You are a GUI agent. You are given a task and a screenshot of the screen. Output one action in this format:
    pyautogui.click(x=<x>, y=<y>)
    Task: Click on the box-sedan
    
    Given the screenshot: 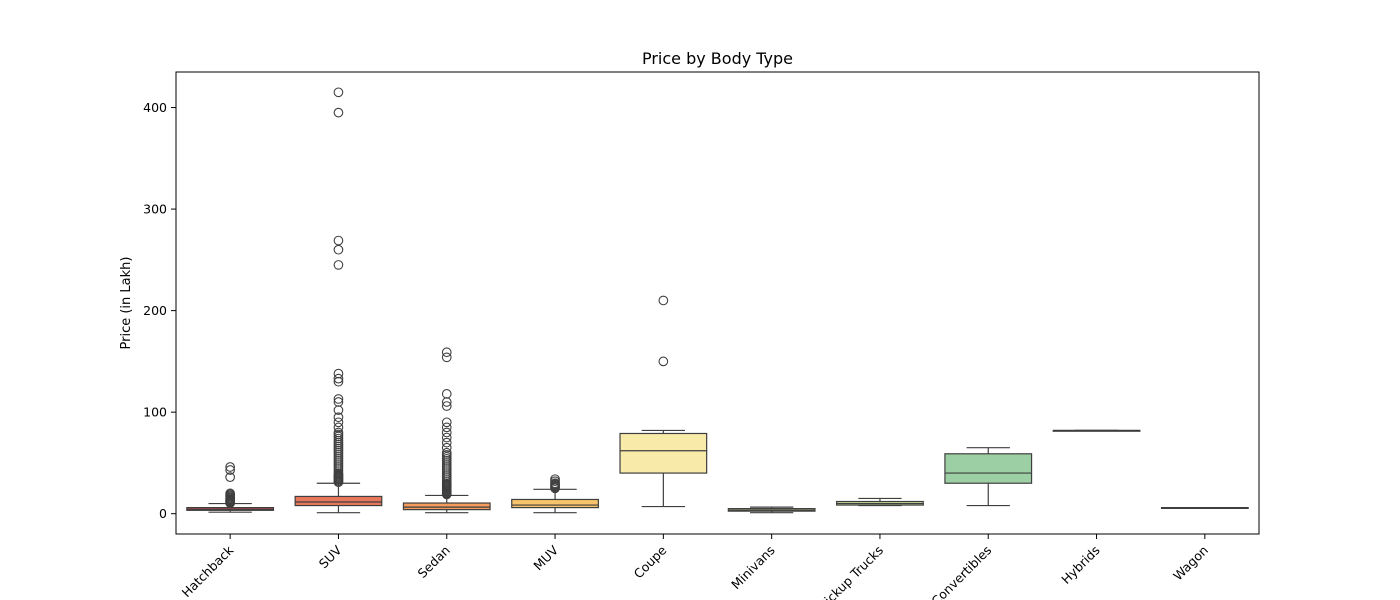 What is the action you would take?
    pyautogui.click(x=446, y=430)
    